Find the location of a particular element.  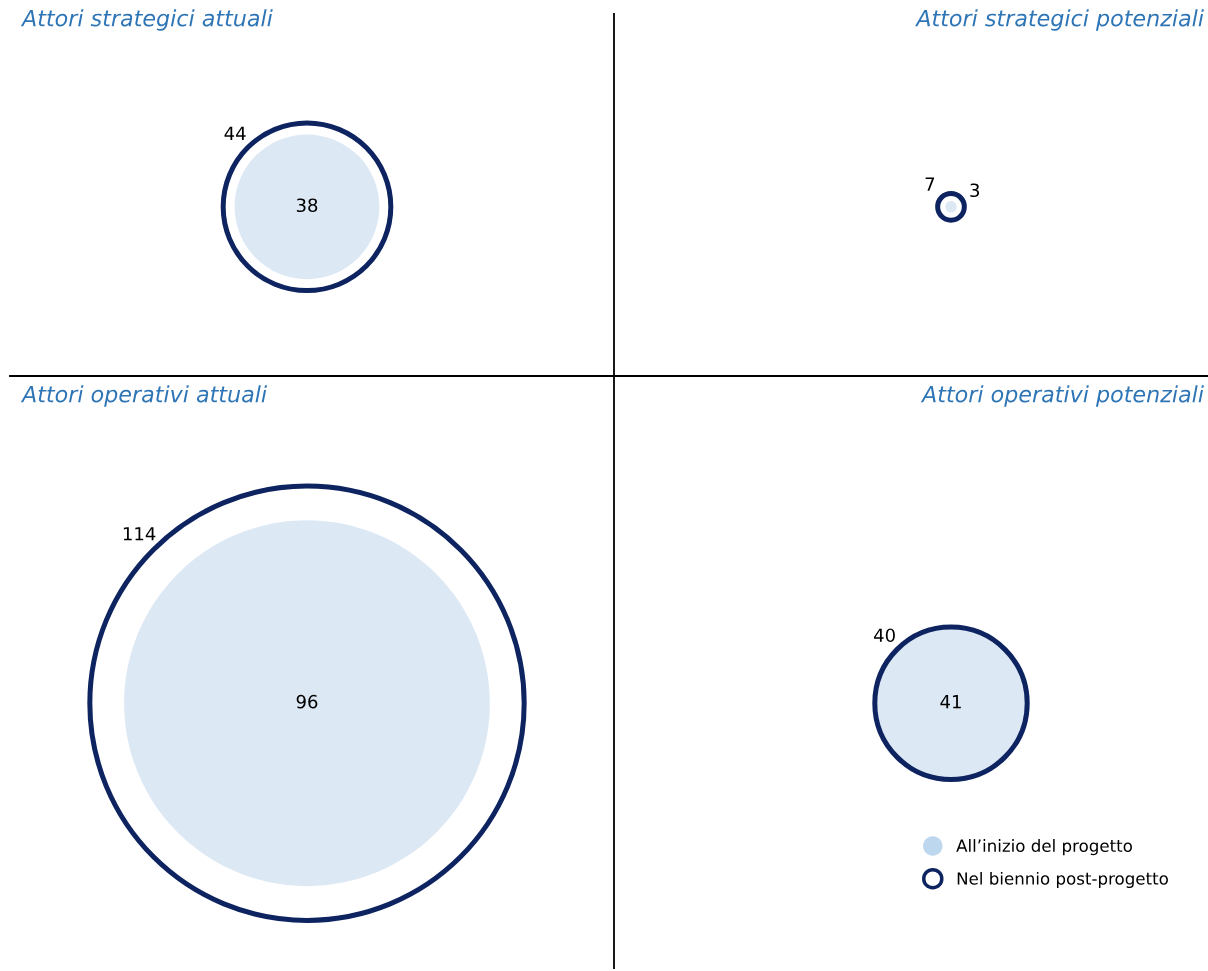

category-label: Attori operativi potenziali is located at coordinates (1062, 396).